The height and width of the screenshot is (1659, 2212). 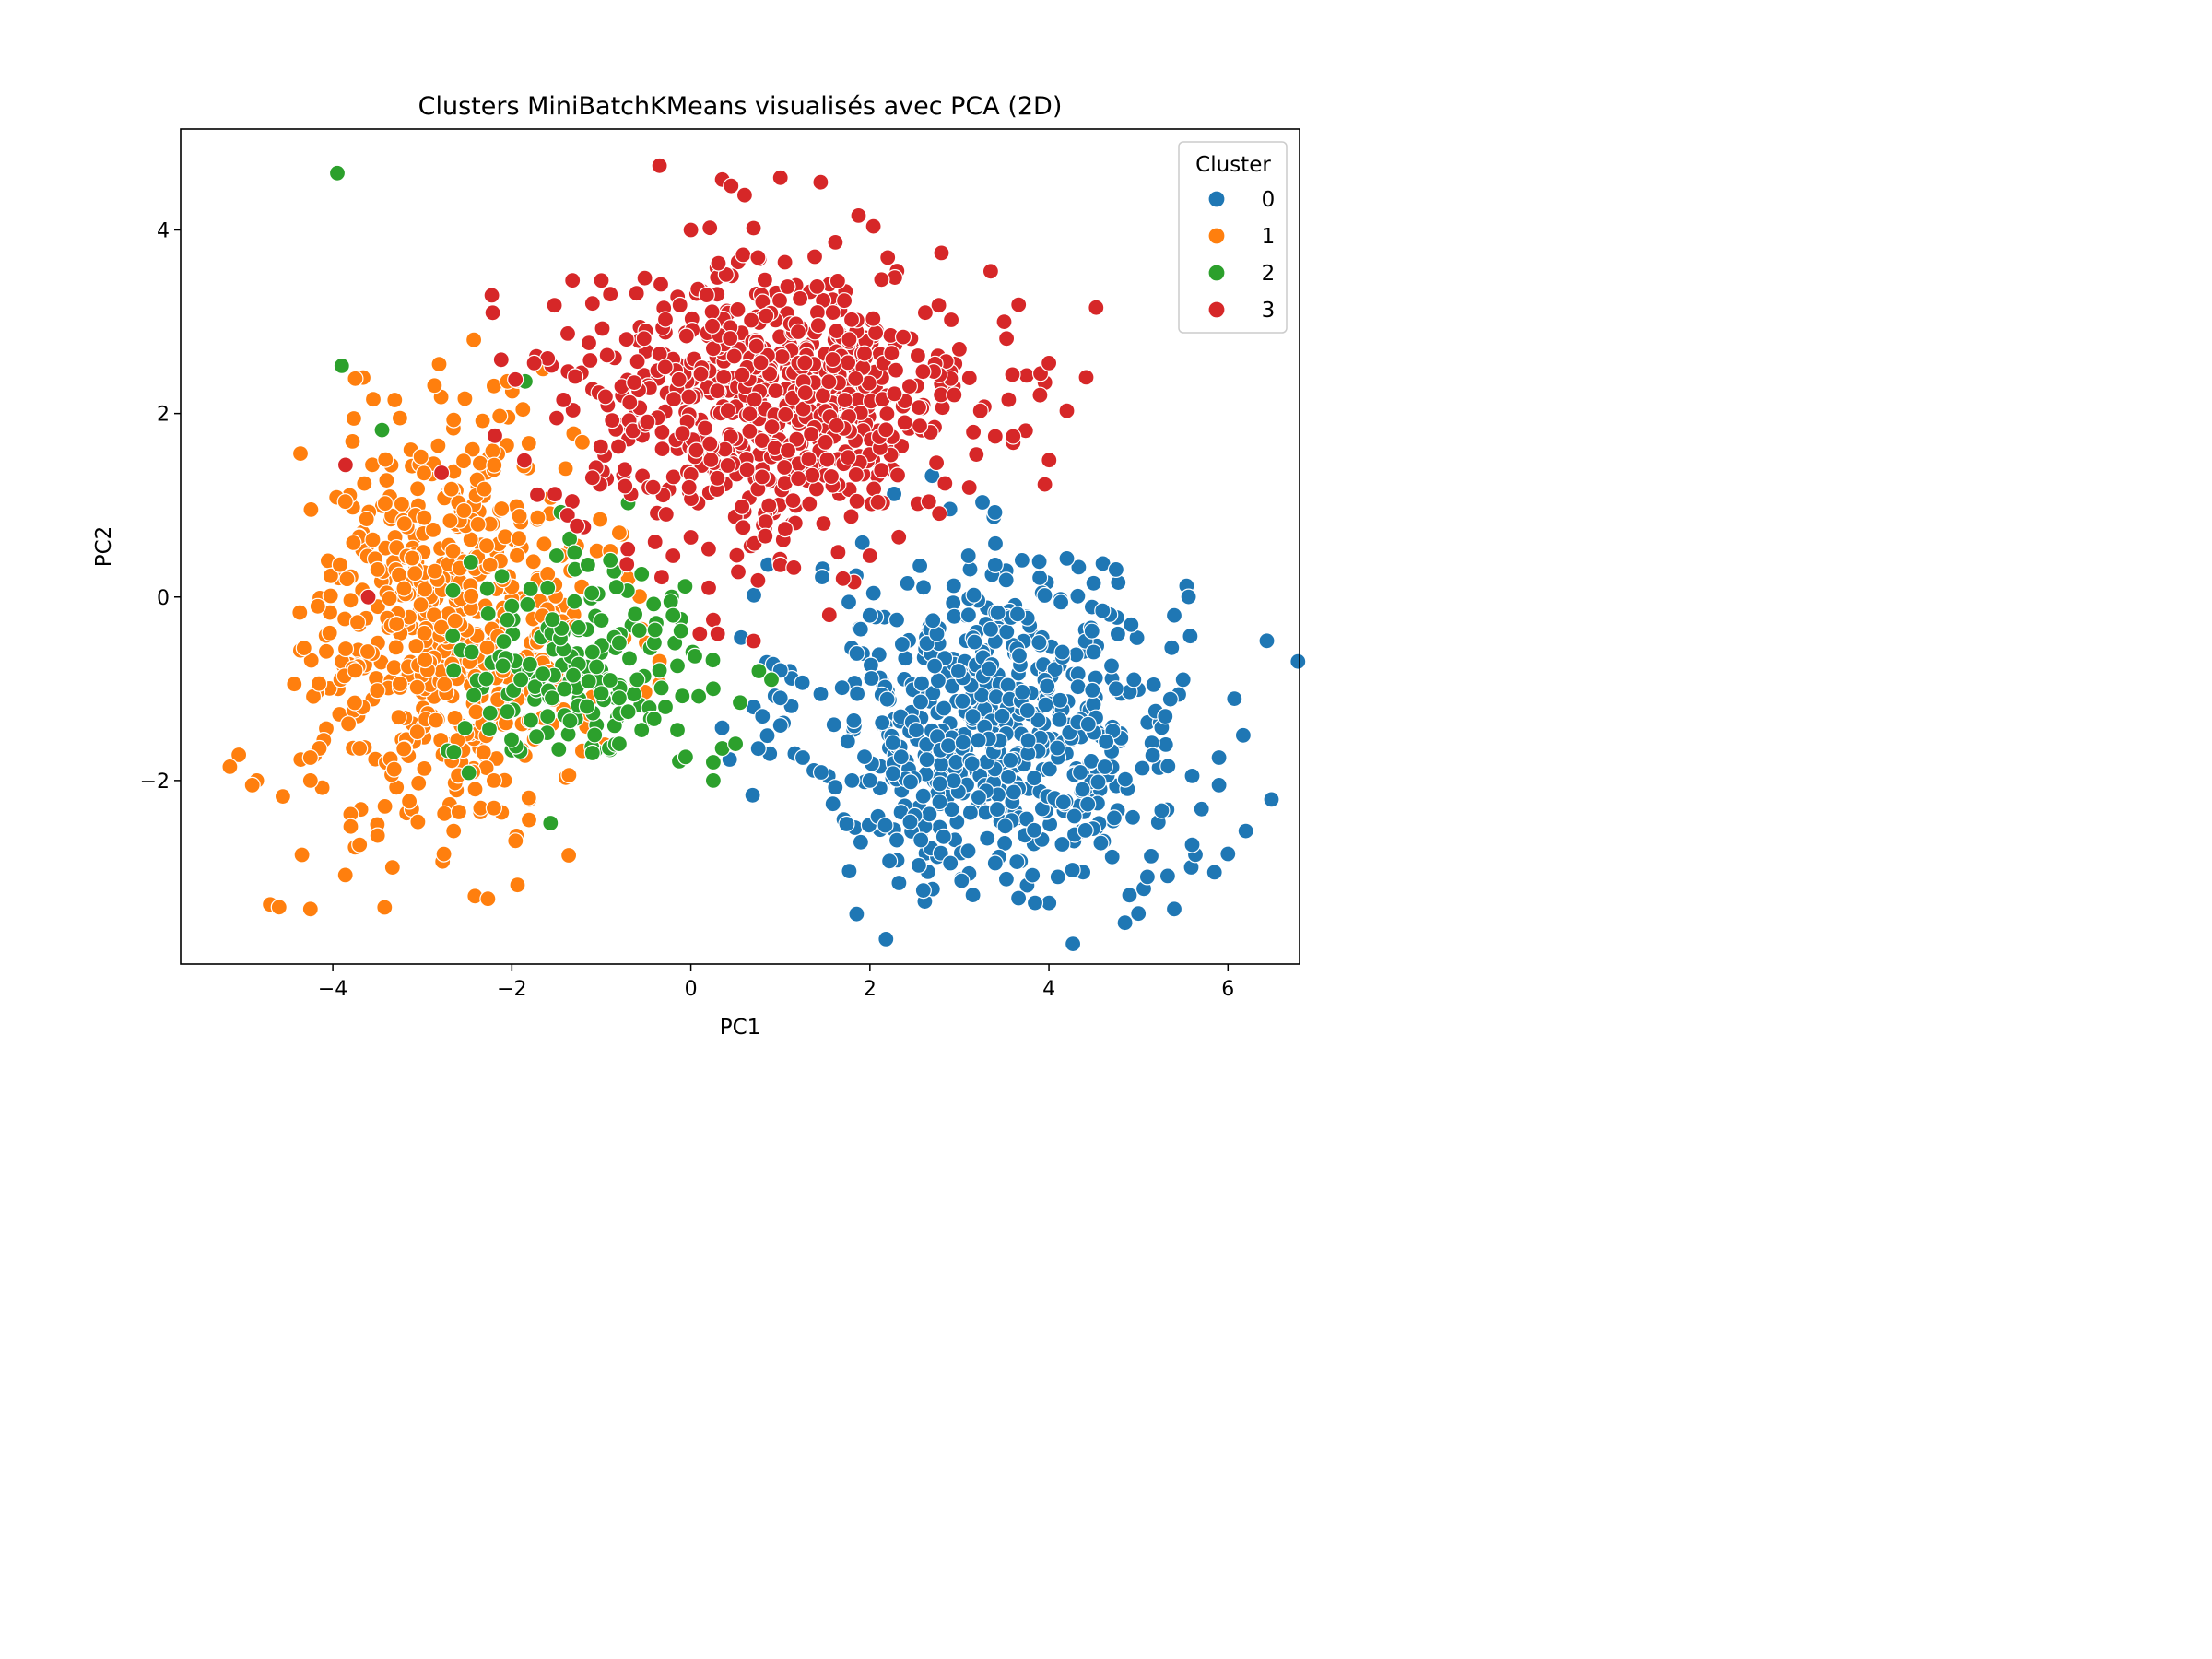 What do you see at coordinates (332, 989) in the screenshot?
I see `x-tick-label: −4` at bounding box center [332, 989].